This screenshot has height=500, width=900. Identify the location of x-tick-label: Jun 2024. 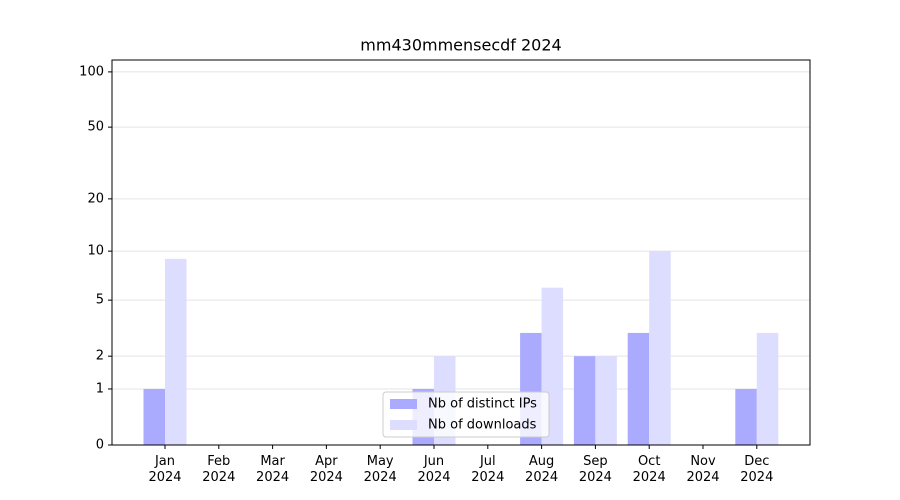
(433, 469).